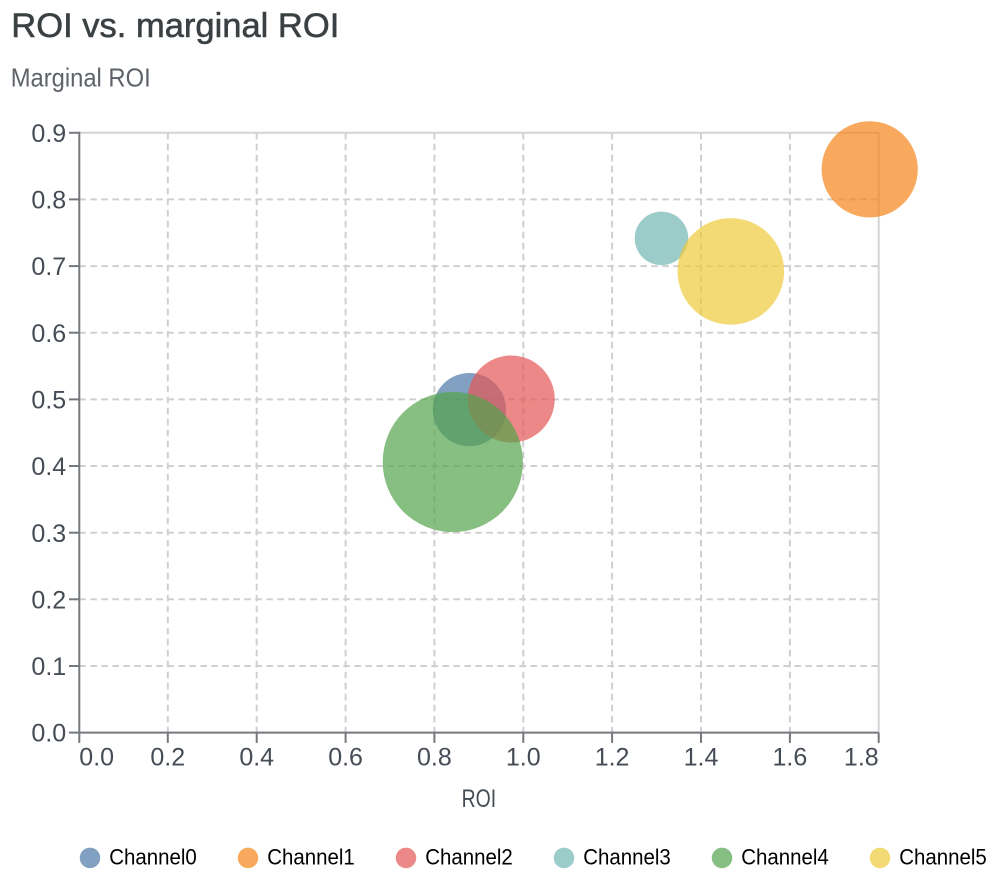 The image size is (996, 878). Describe the element at coordinates (701, 758) in the screenshot. I see `svg-text: 1.4` at that location.